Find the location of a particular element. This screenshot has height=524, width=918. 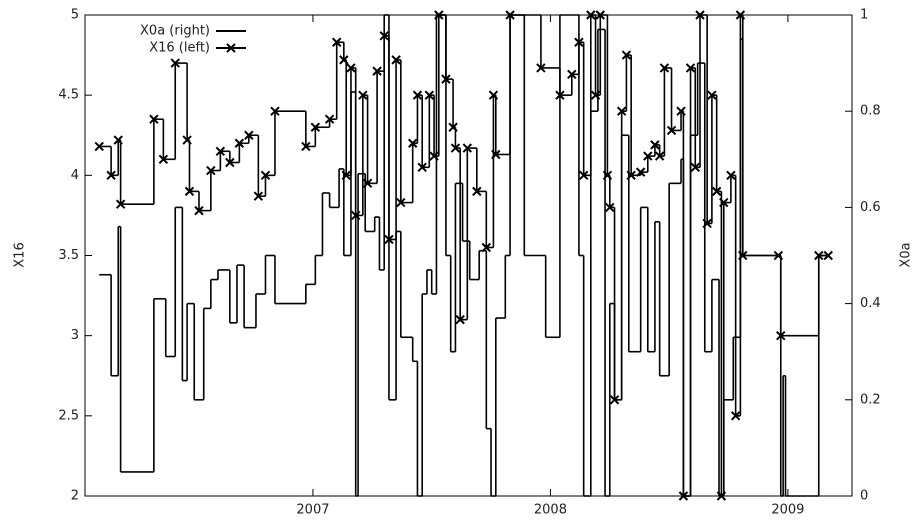

x-tick-label: 2008 is located at coordinates (550, 510).